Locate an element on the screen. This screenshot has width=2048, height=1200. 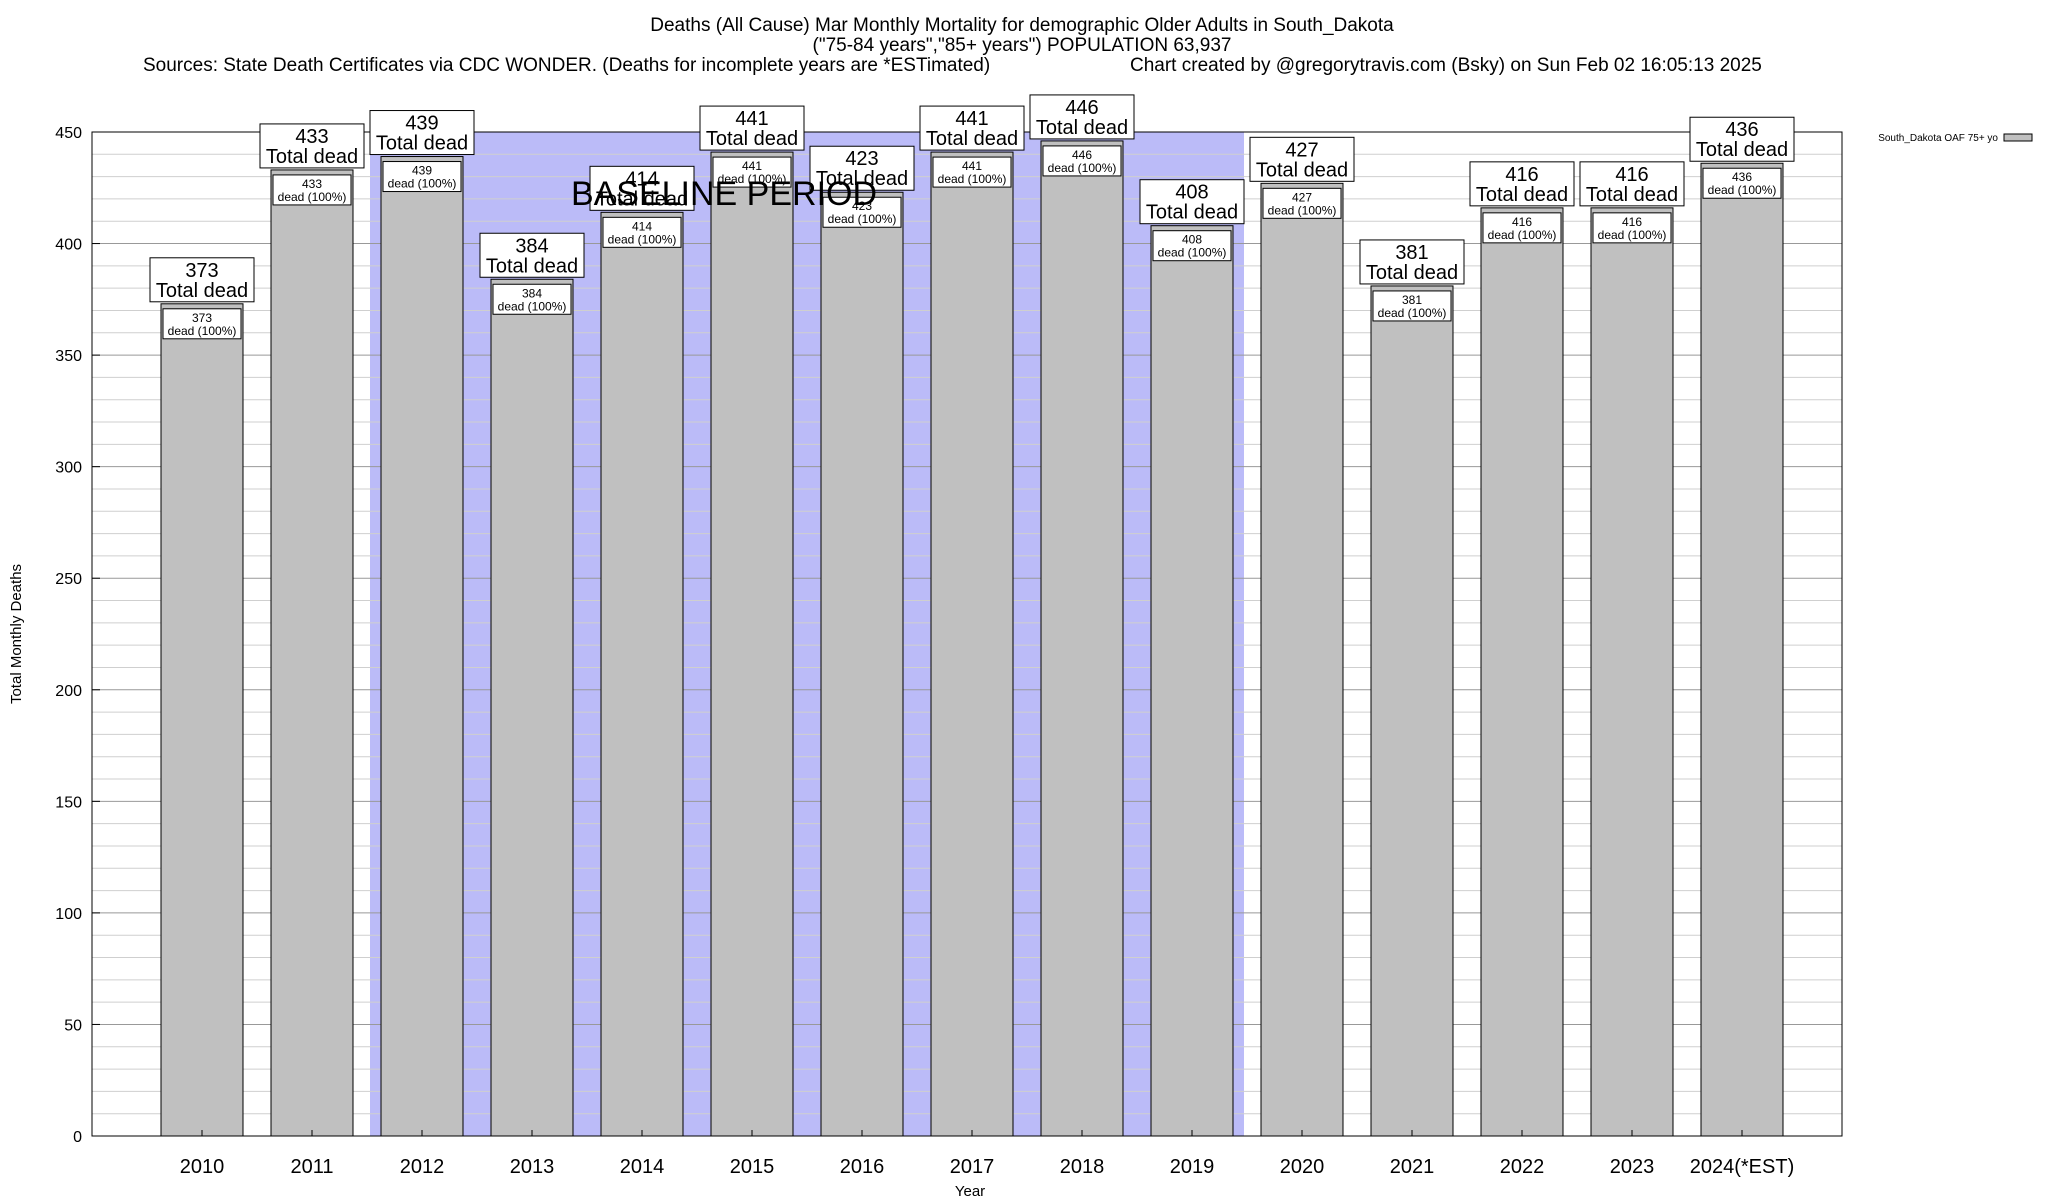
bar-value-label: 384 is located at coordinates (532, 293).